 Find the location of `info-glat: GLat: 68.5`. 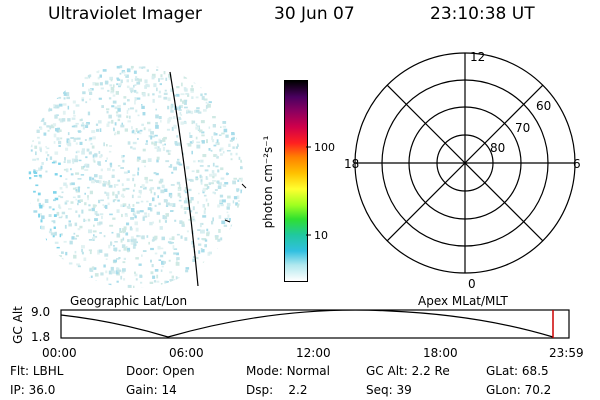

info-glat: GLat: 68.5 is located at coordinates (517, 371).